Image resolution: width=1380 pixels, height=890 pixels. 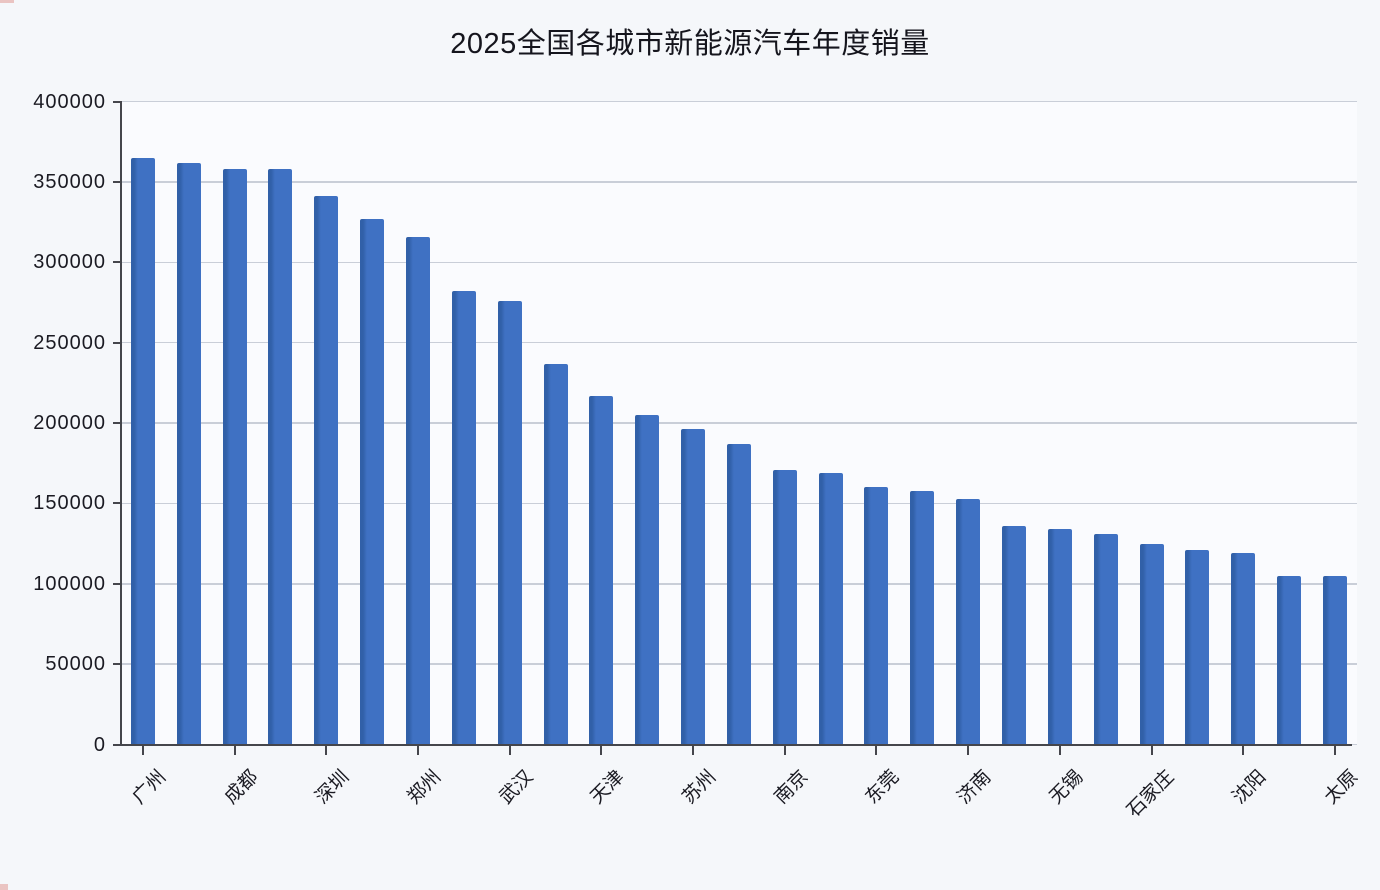 I want to click on x-tick-label: 苏州, so click(x=699, y=787).